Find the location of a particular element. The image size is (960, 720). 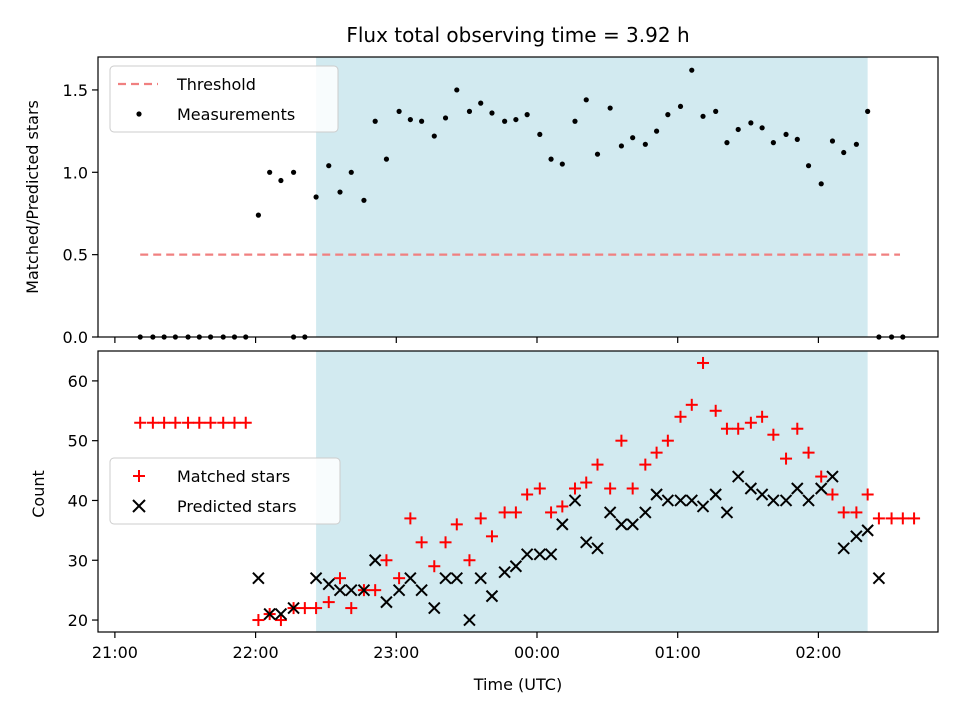

top-legend: Threshold Measurements is located at coordinates (224, 99).